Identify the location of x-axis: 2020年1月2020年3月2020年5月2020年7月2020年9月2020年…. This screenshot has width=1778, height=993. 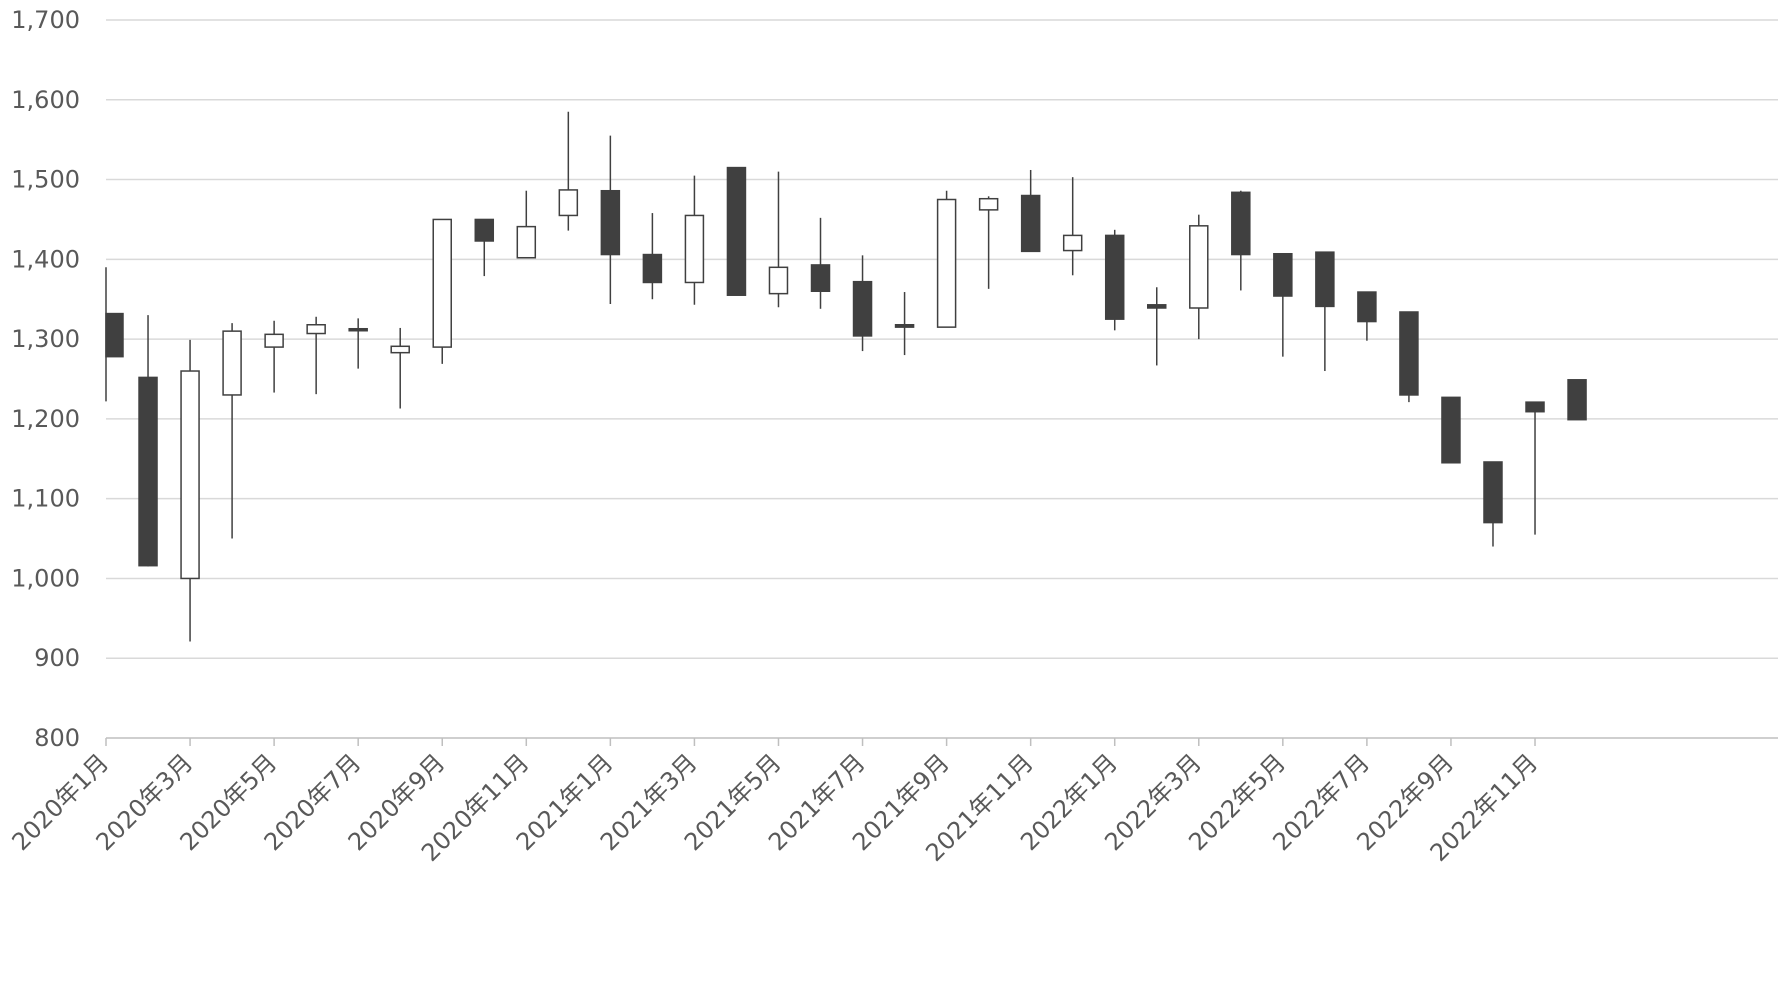
(775, 802).